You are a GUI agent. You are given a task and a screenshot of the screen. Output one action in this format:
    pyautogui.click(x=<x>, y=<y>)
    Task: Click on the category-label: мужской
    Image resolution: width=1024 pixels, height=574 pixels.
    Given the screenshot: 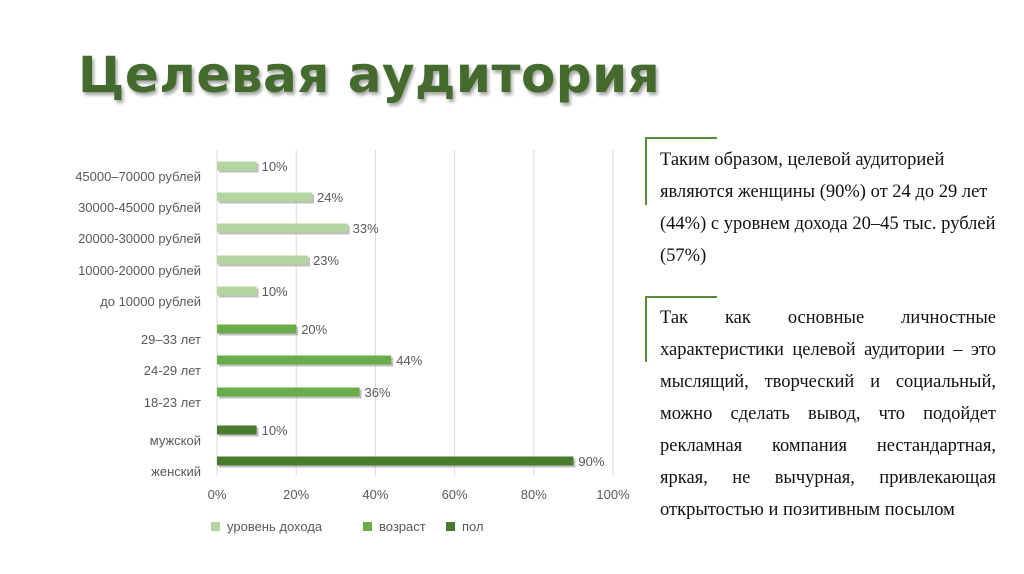 What is the action you would take?
    pyautogui.click(x=175, y=440)
    